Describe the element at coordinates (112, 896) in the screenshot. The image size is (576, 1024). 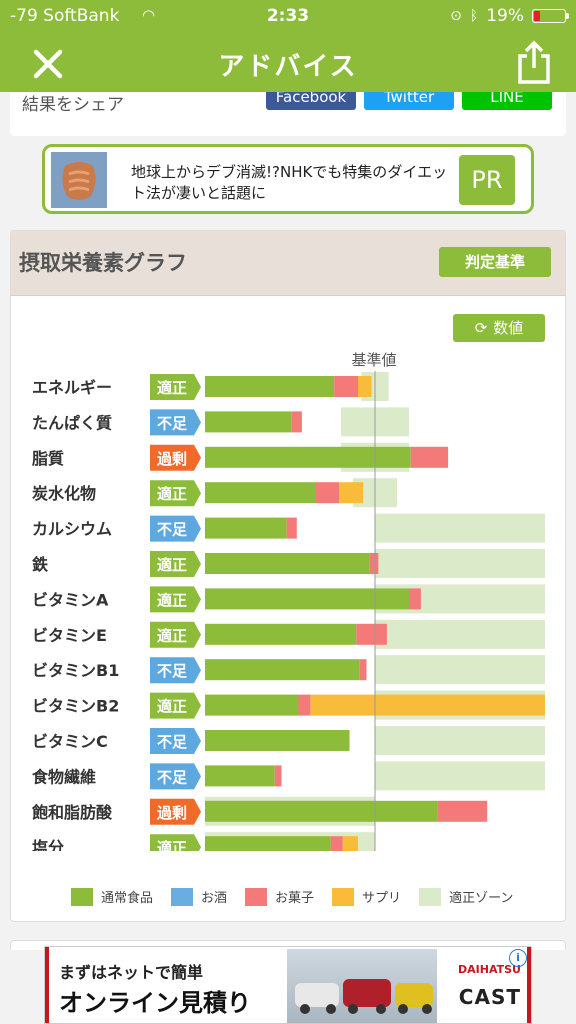
I see `legend-food: 通常食品` at that location.